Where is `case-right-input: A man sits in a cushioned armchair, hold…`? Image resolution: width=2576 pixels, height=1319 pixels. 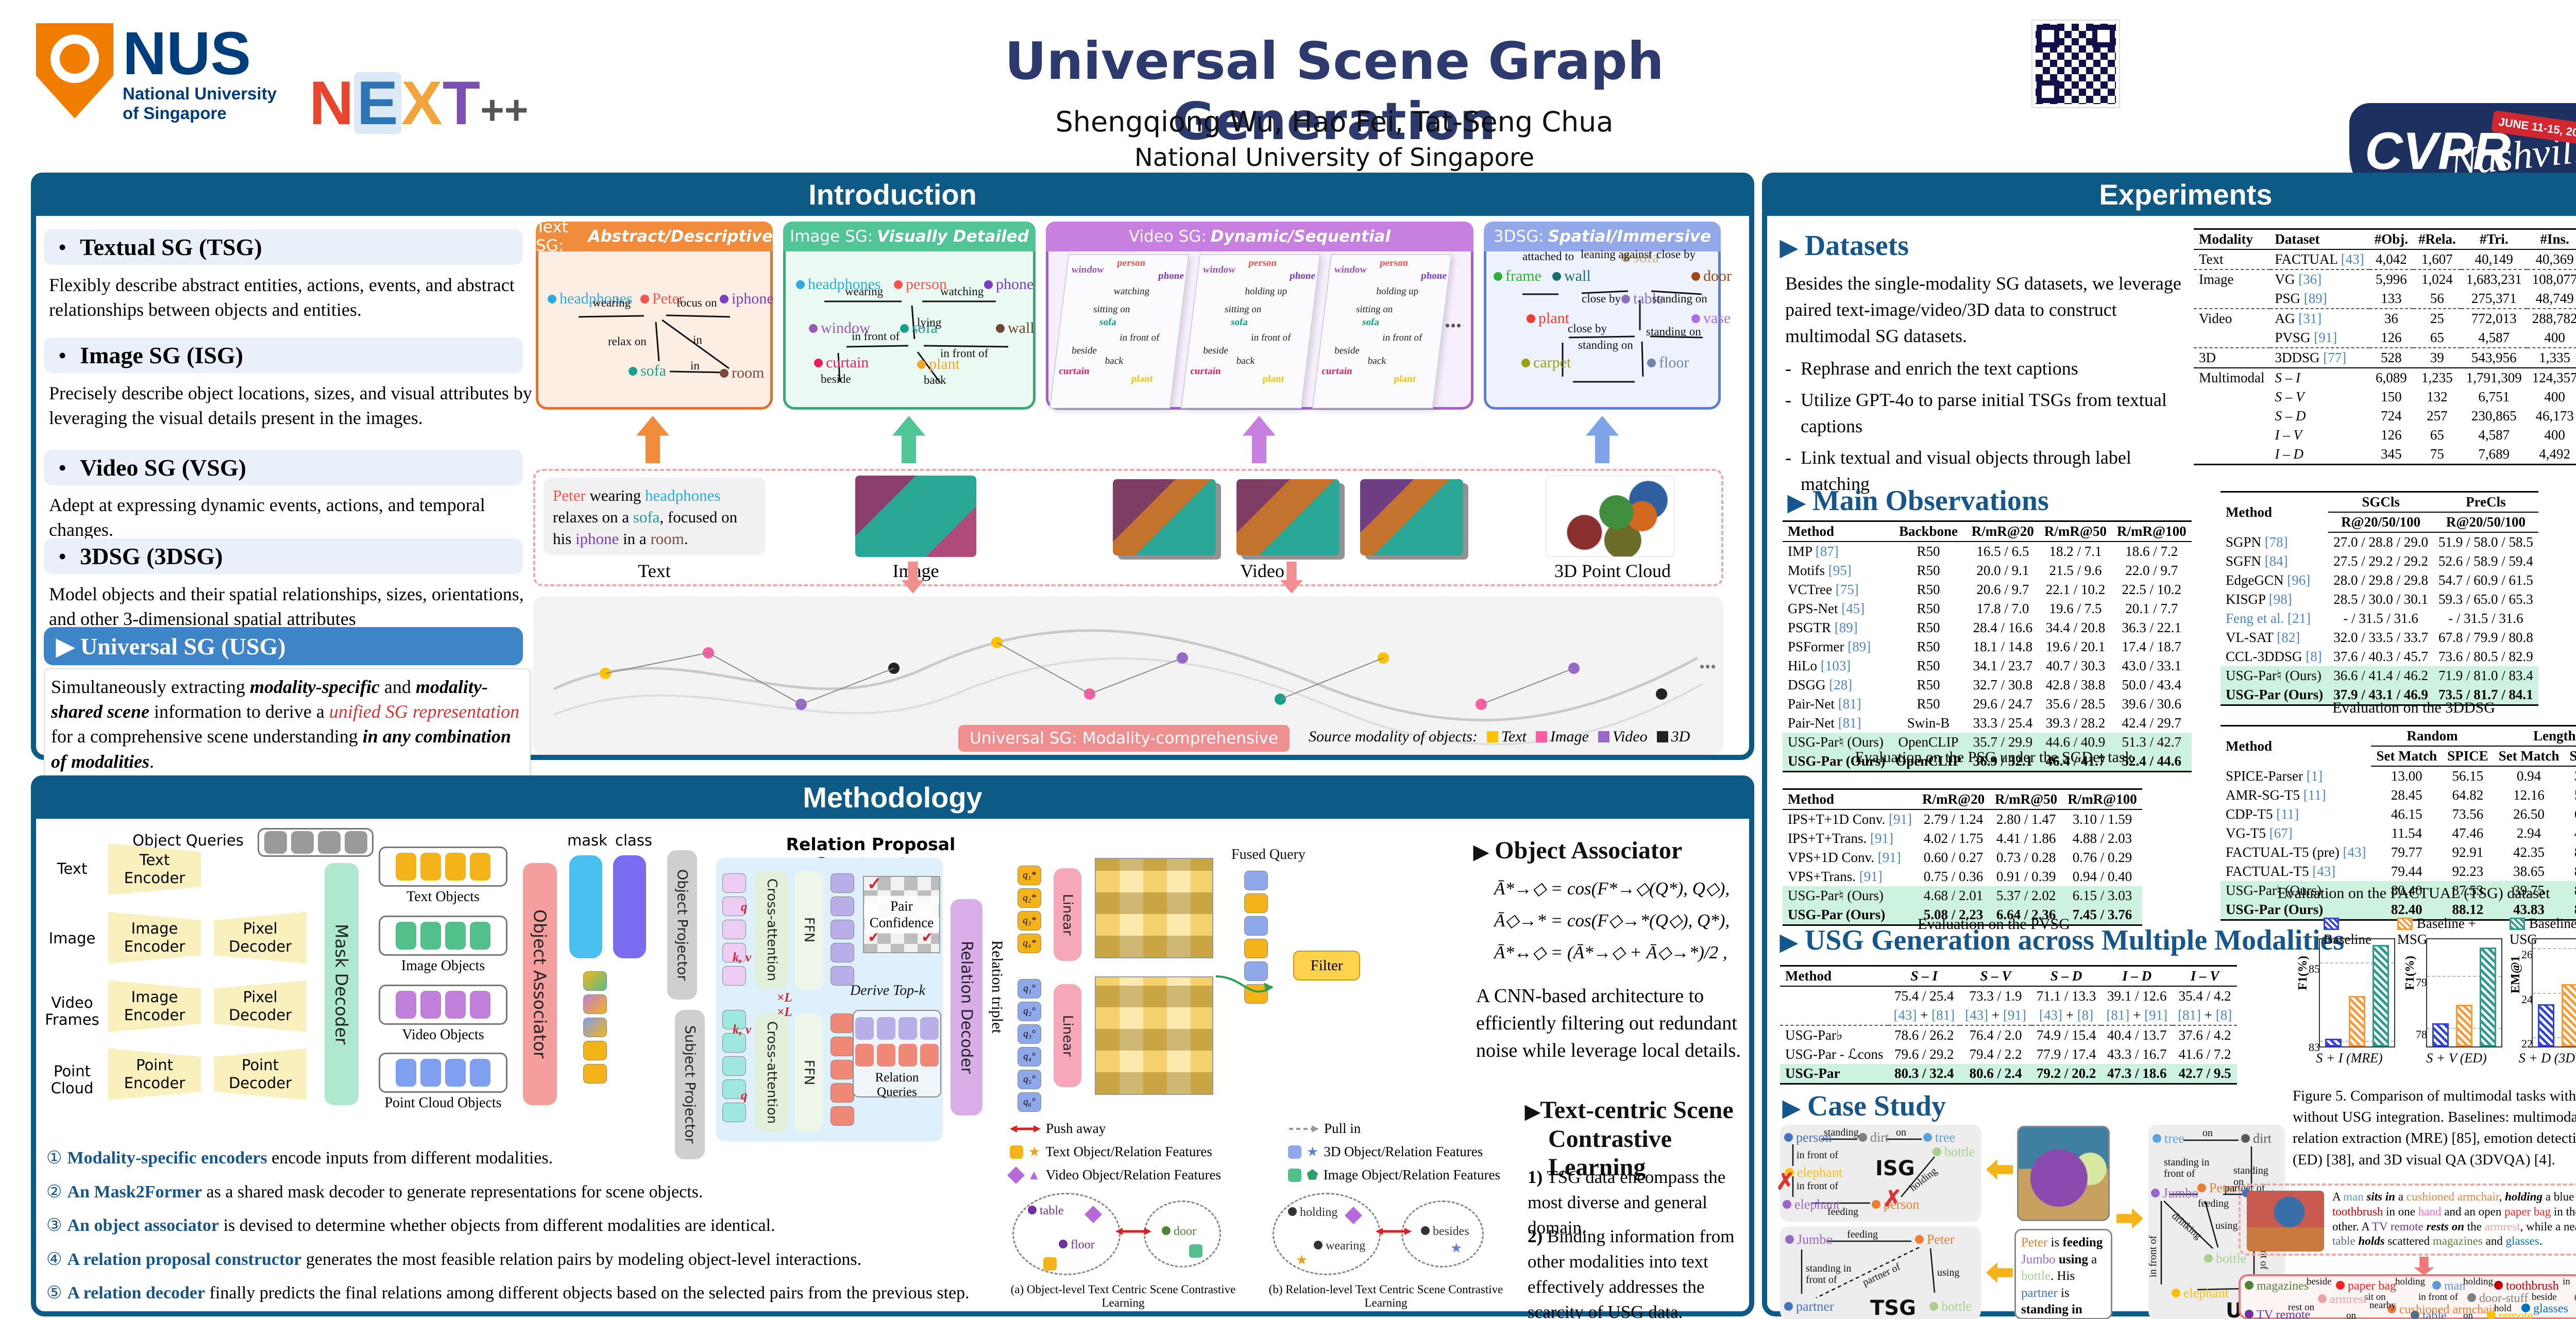
case-right-input: A man sits in a cushioned armchair, hold… is located at coordinates (2407, 1219).